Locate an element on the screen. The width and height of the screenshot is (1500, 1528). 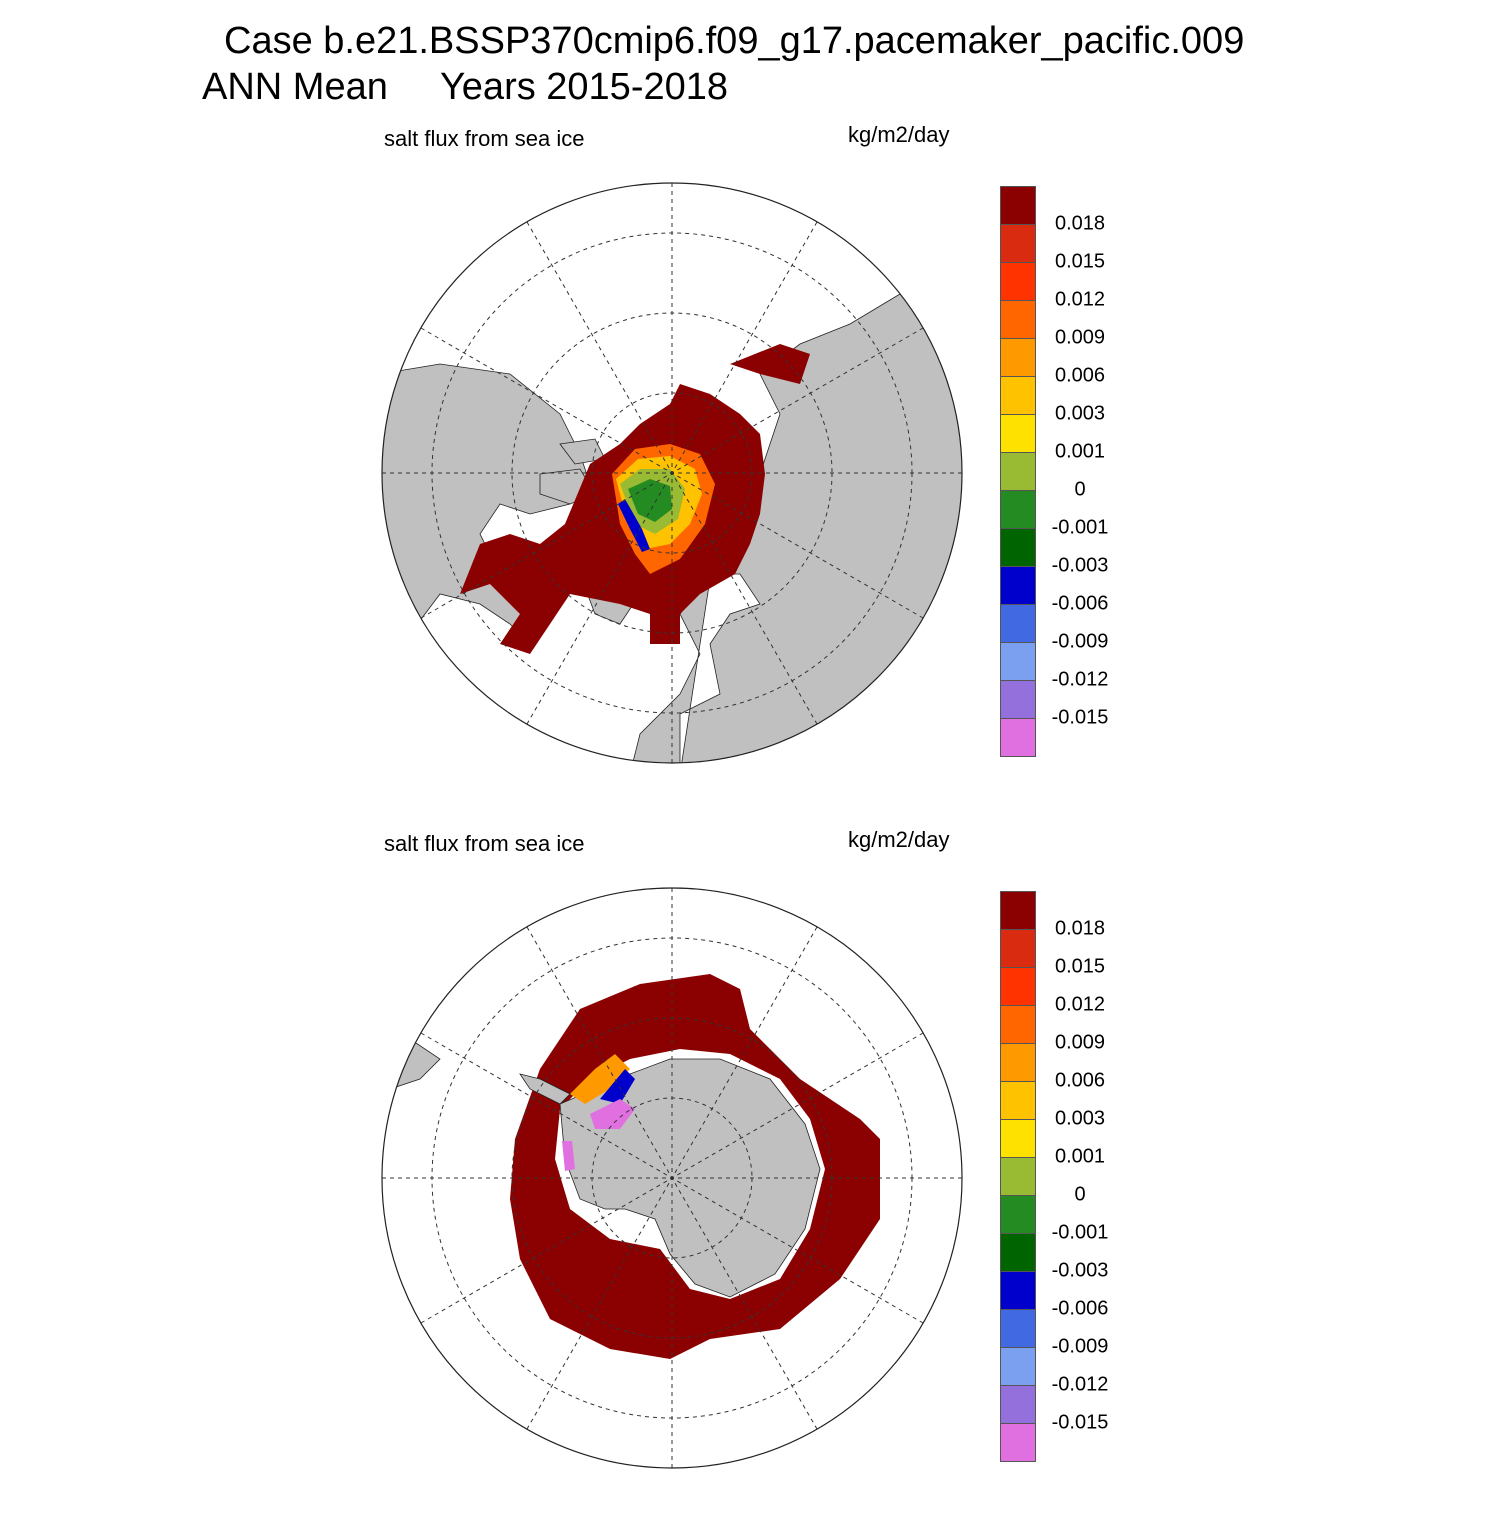
salt-flux-field-peninsula-pink is located at coordinates (568, 1156).